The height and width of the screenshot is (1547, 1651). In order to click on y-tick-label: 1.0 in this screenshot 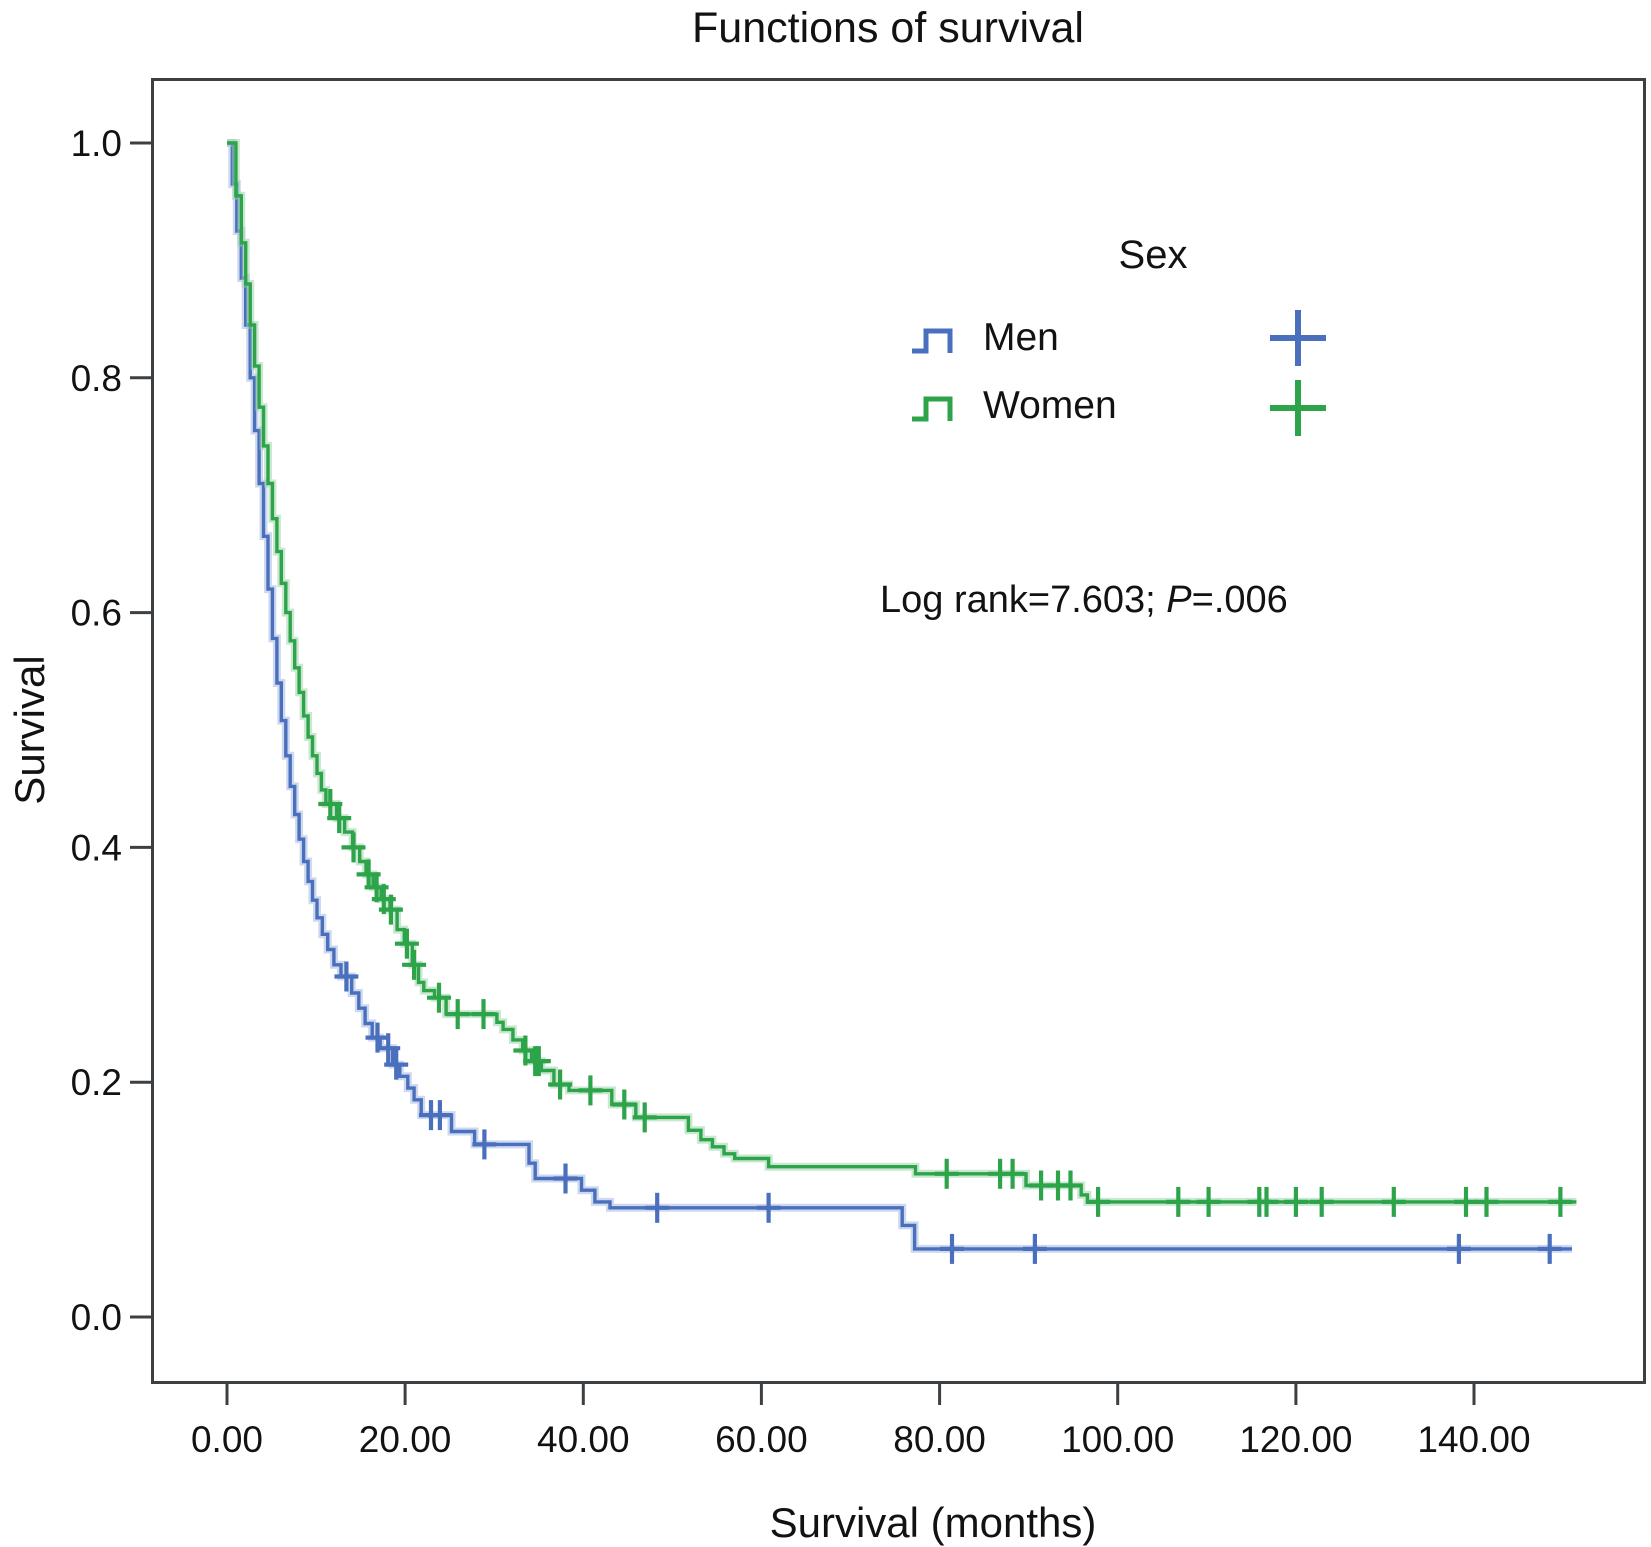, I will do `click(96, 143)`.